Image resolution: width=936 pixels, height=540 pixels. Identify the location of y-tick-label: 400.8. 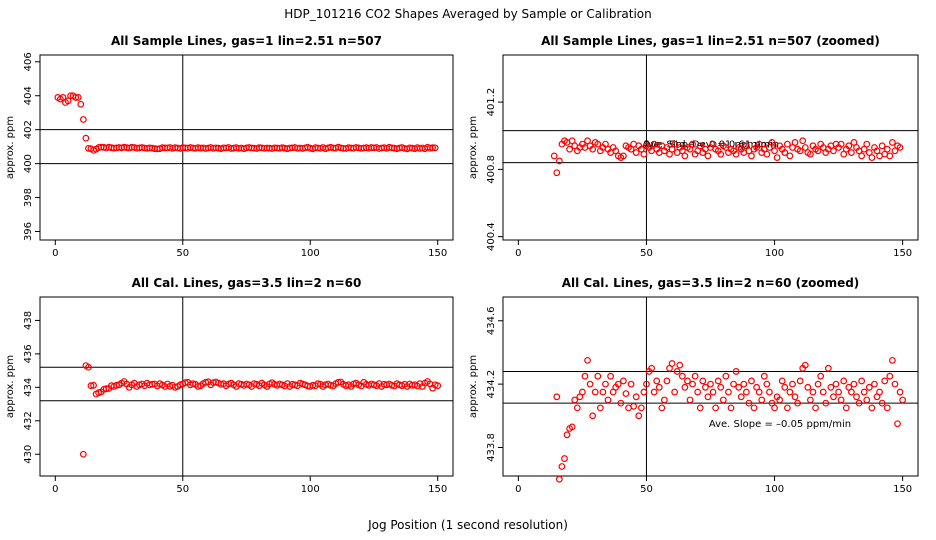
(491, 169).